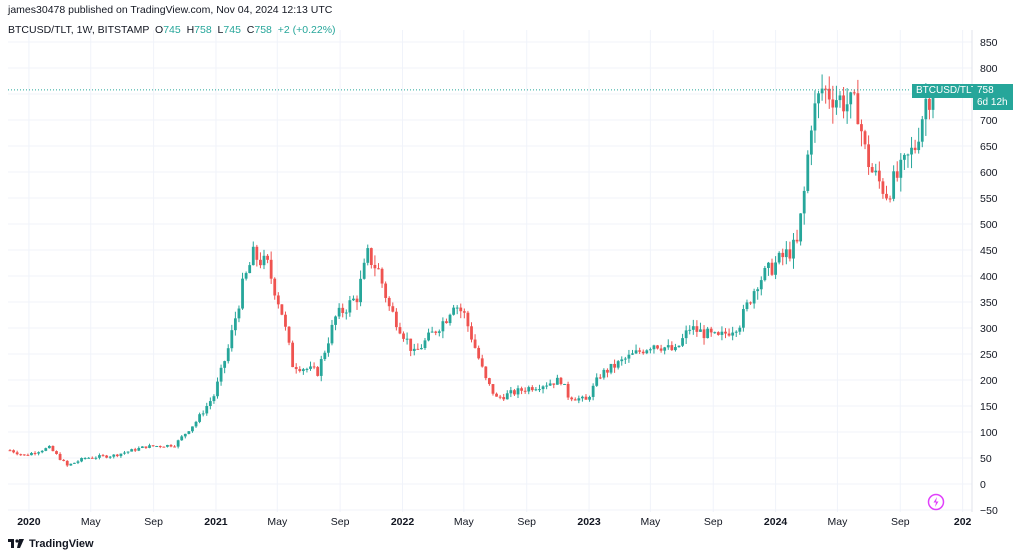 The height and width of the screenshot is (558, 1024). What do you see at coordinates (989, 433) in the screenshot?
I see `y-tick-label: 100` at bounding box center [989, 433].